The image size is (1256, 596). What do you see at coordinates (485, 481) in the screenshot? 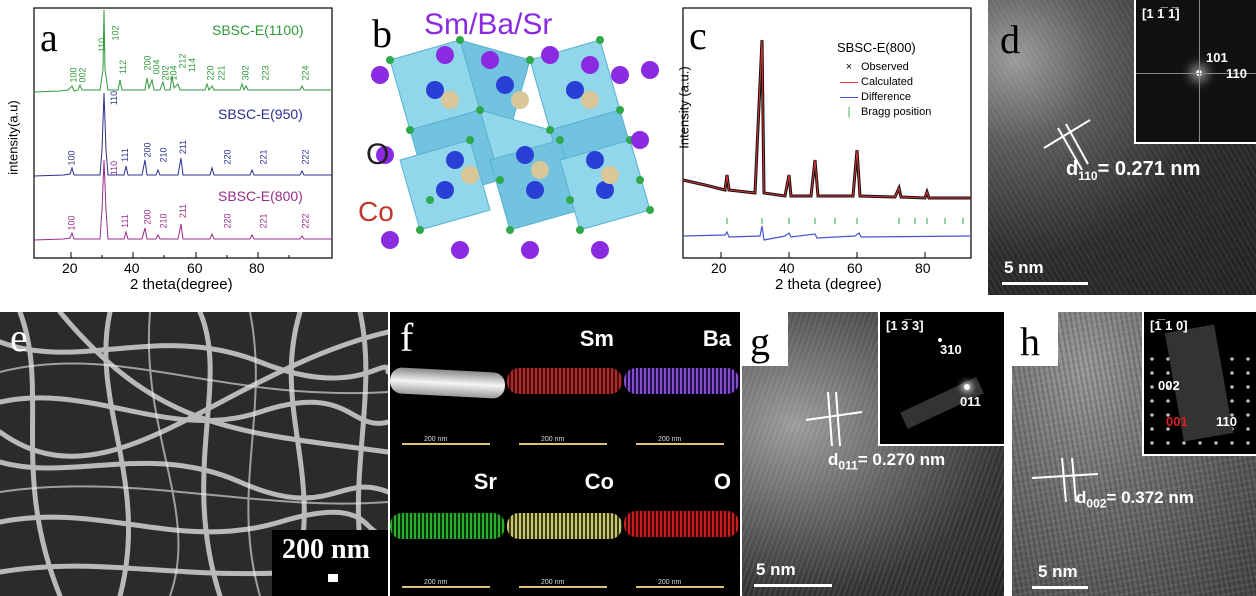
I see `eds-tile-title: Sr` at bounding box center [485, 481].